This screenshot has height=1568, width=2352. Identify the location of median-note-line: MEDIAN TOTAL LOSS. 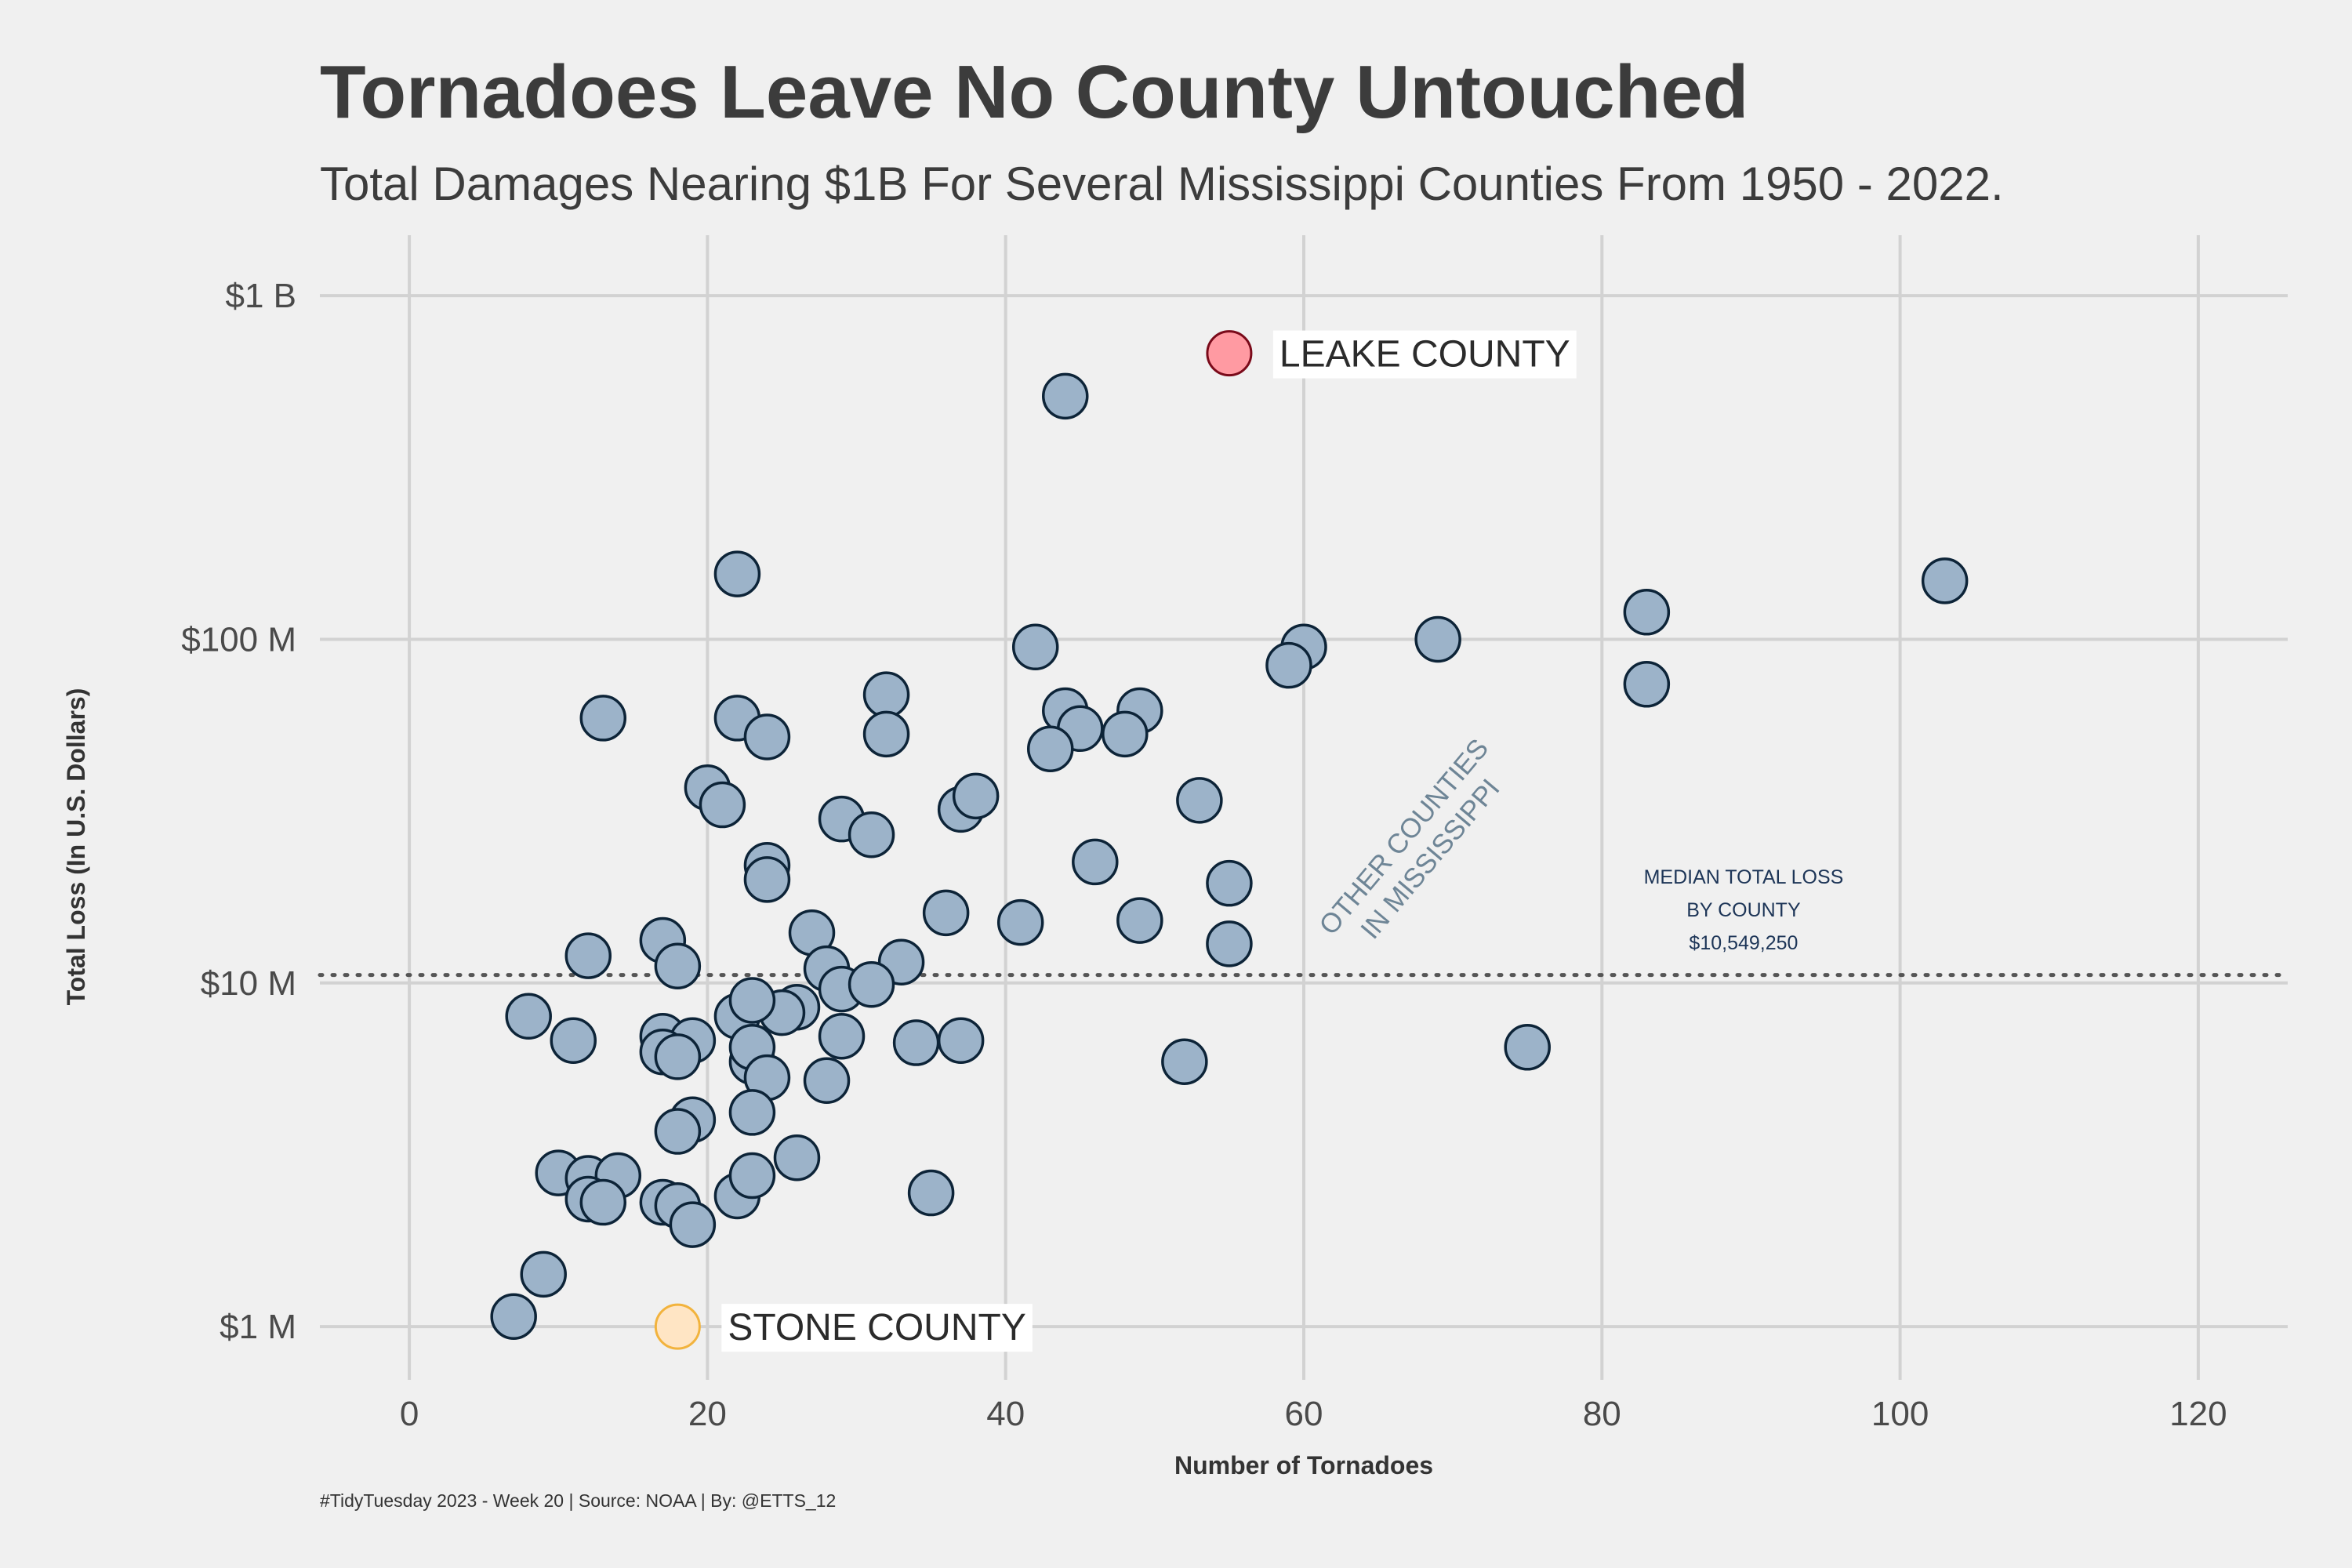
(1744, 877).